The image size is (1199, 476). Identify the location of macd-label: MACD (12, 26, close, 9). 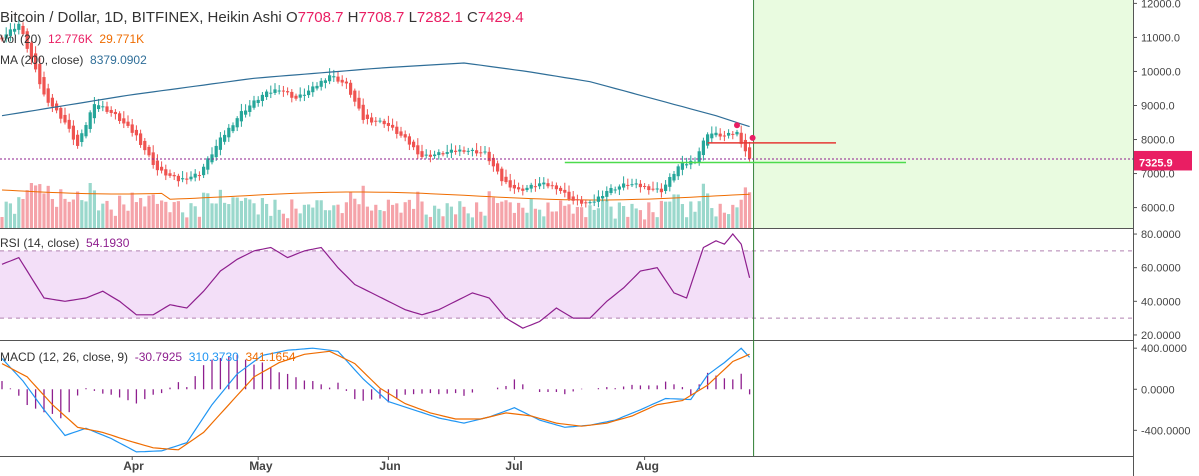
(64, 357).